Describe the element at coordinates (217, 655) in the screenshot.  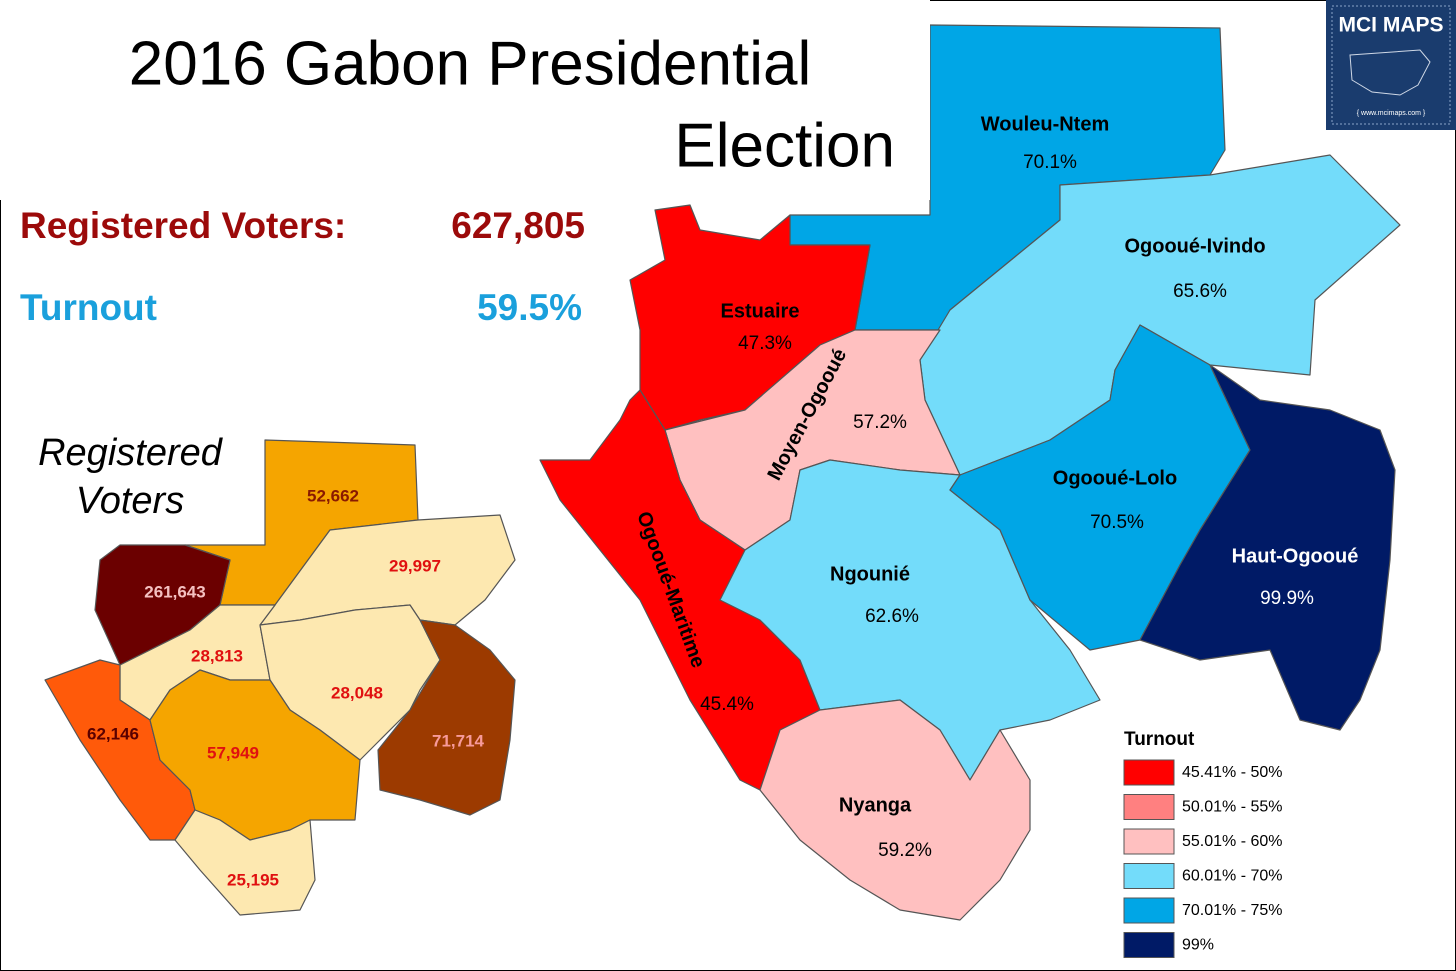
I see `voters-value: 28,813` at that location.